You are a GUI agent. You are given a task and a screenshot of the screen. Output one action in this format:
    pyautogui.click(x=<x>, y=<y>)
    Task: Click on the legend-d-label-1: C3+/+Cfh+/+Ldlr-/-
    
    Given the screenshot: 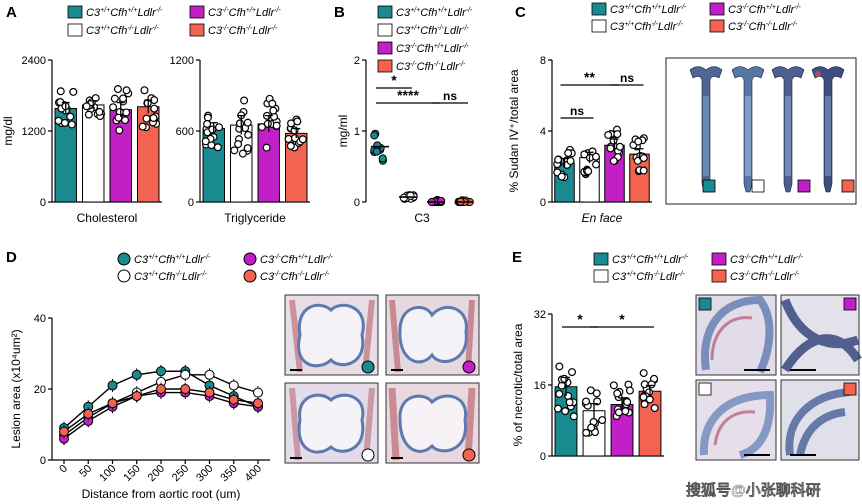 What is the action you would take?
    pyautogui.click(x=172, y=260)
    